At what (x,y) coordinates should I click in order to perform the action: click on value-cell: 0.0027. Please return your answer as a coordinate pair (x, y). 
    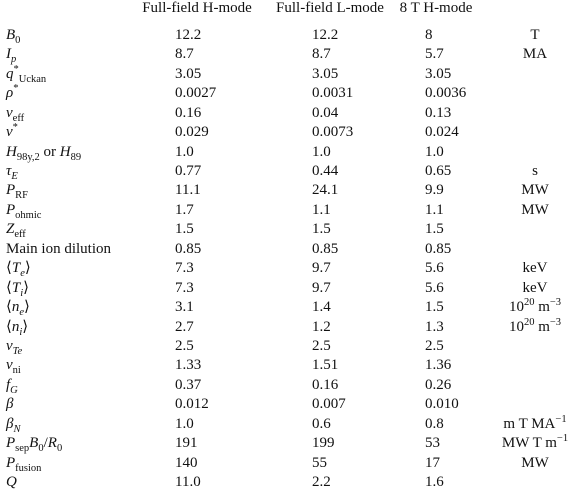
    Looking at the image, I should click on (196, 93).